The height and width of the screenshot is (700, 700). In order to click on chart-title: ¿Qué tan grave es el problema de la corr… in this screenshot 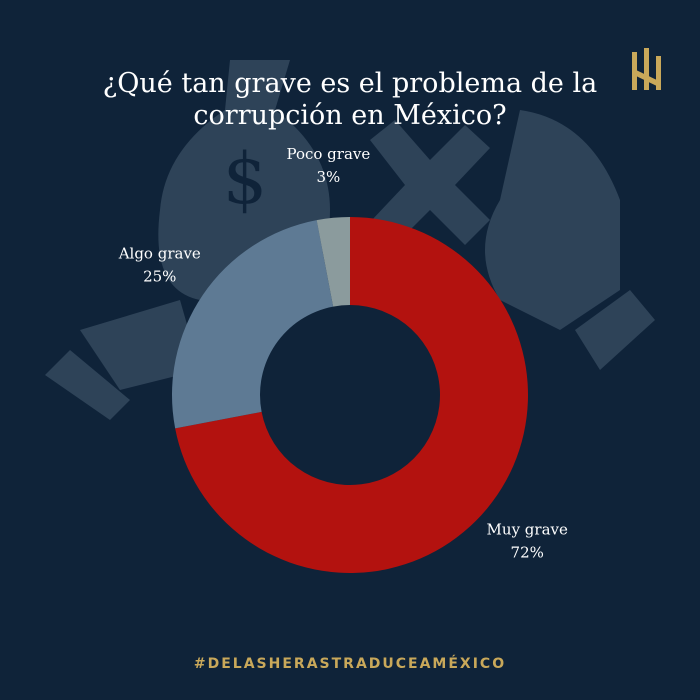, I will do `click(350, 99)`.